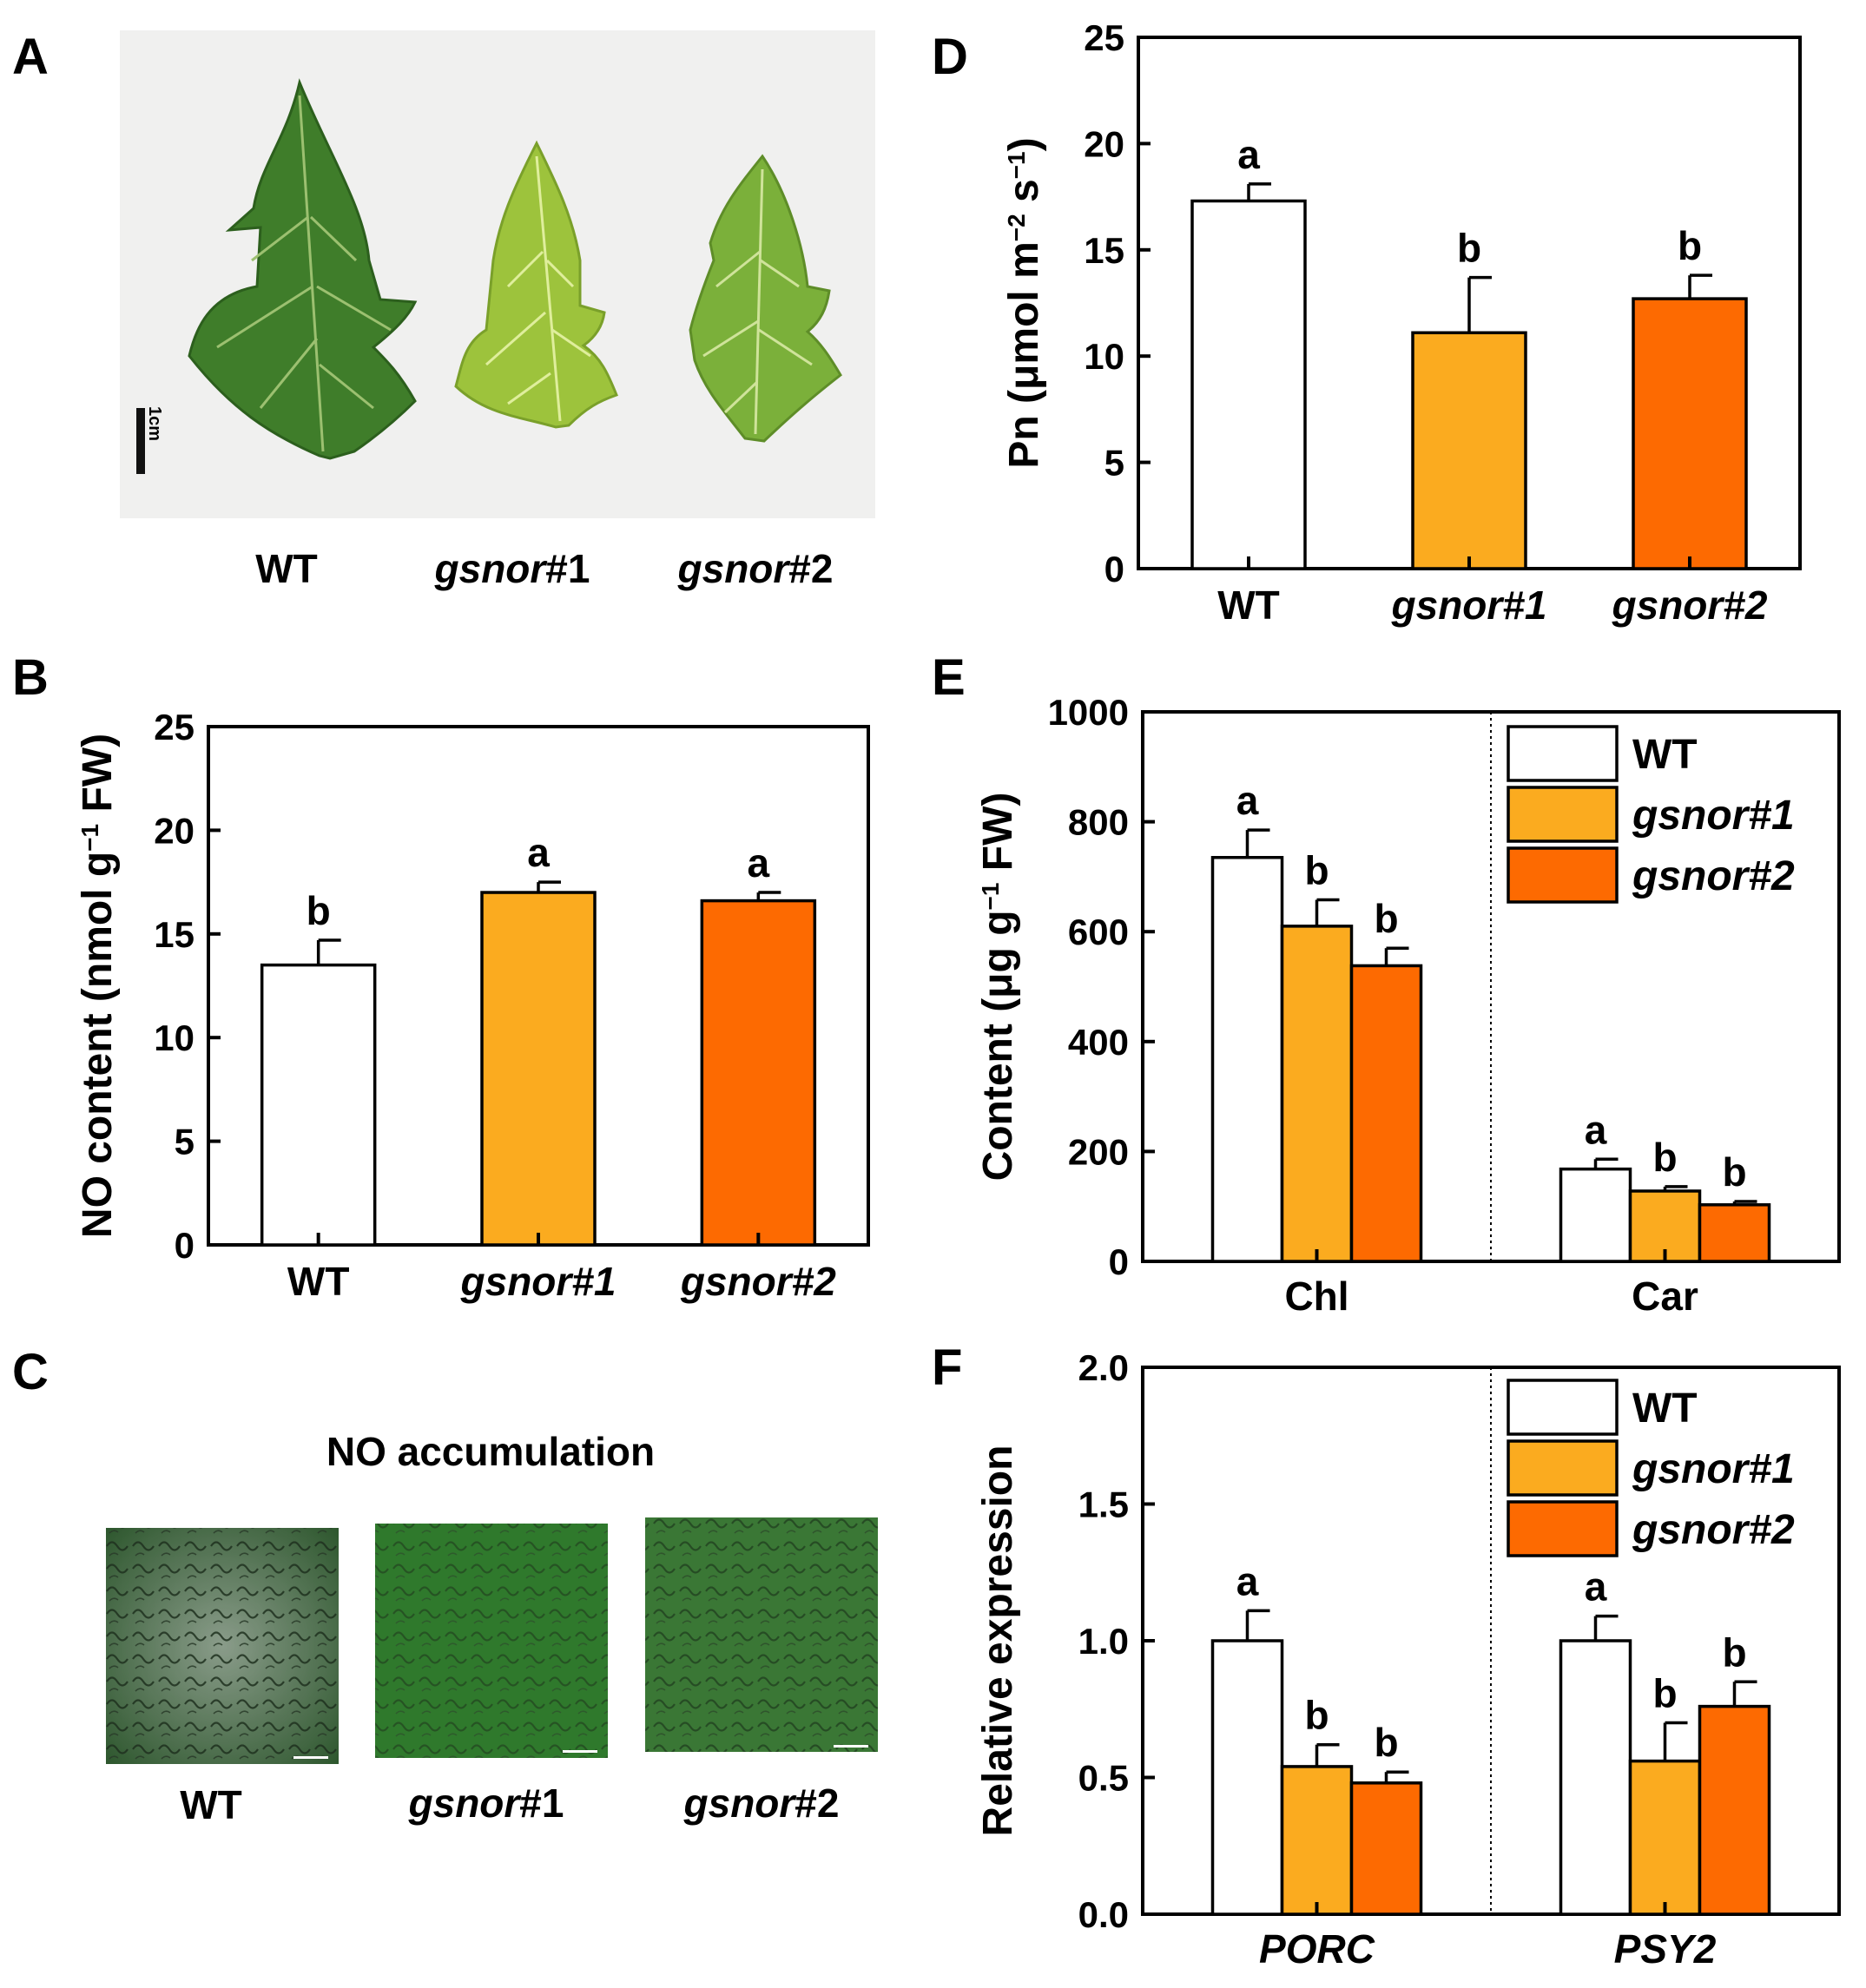 This screenshot has width=1866, height=1988. I want to click on y-tick-label: 0.0, so click(1103, 1915).